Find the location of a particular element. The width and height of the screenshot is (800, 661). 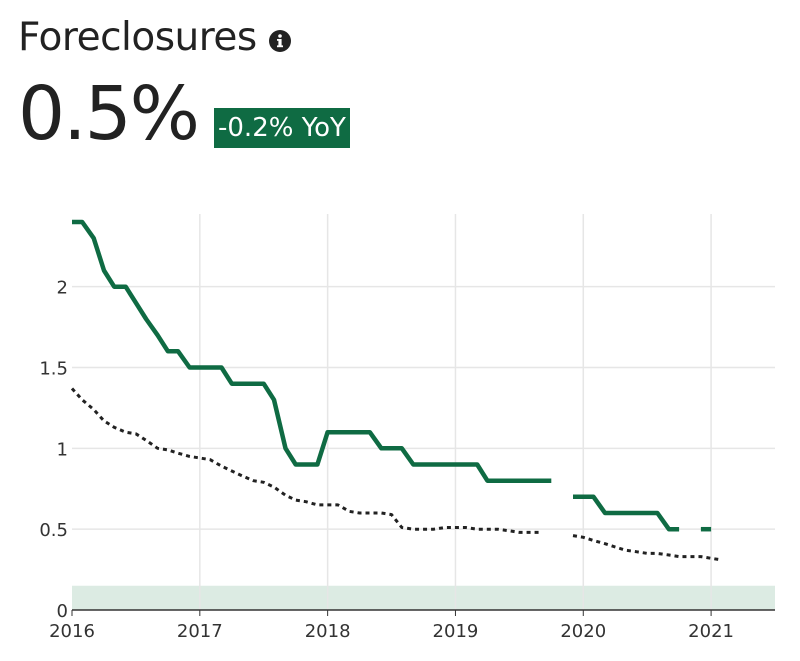

x-tick-label: 2021 is located at coordinates (711, 631).